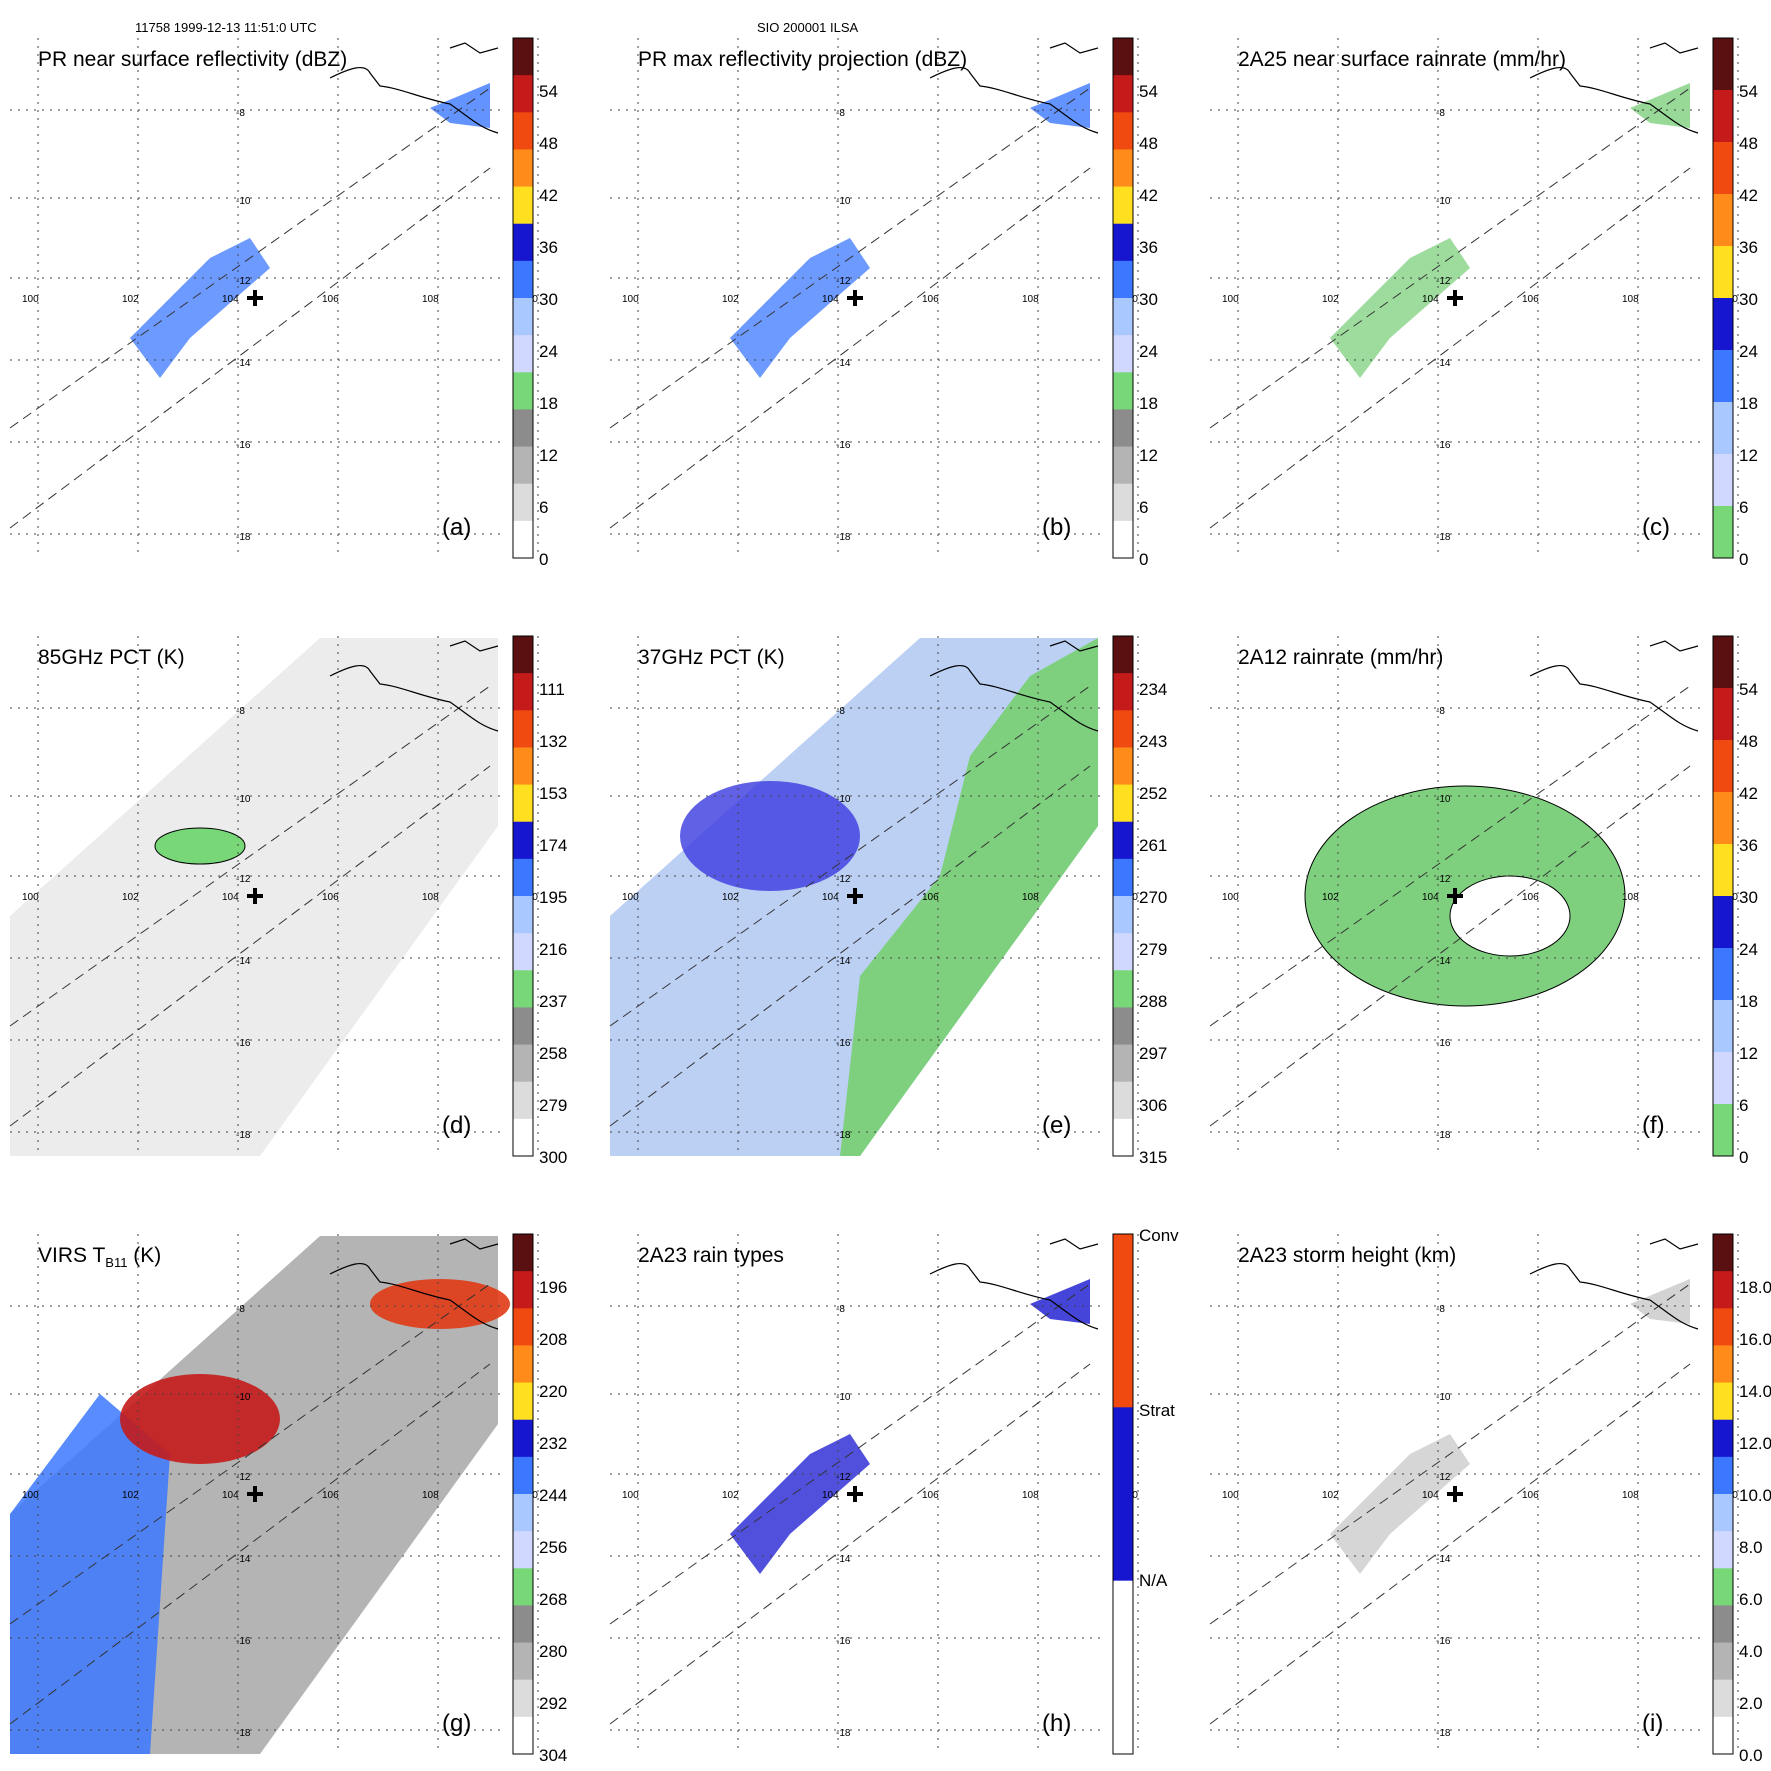 The height and width of the screenshot is (1771, 1771). I want to click on panel-title-subscript: B11, so click(116, 1262).